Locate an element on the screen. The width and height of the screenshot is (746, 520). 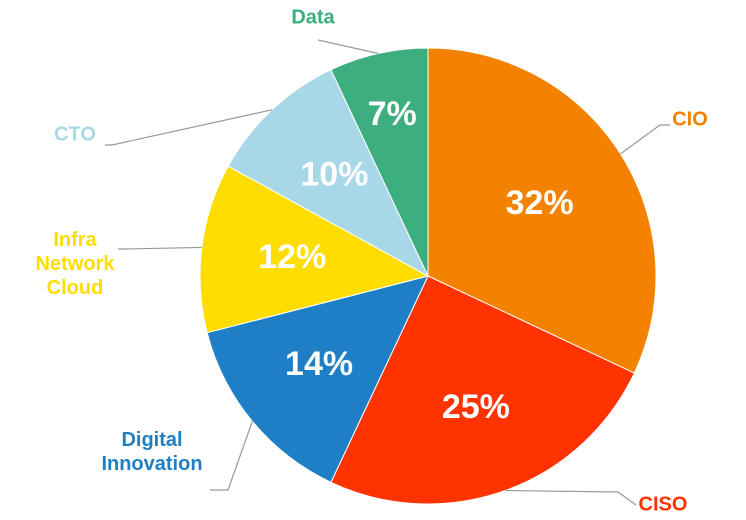
category-label: Infra Network Cloud is located at coordinates (76, 264).